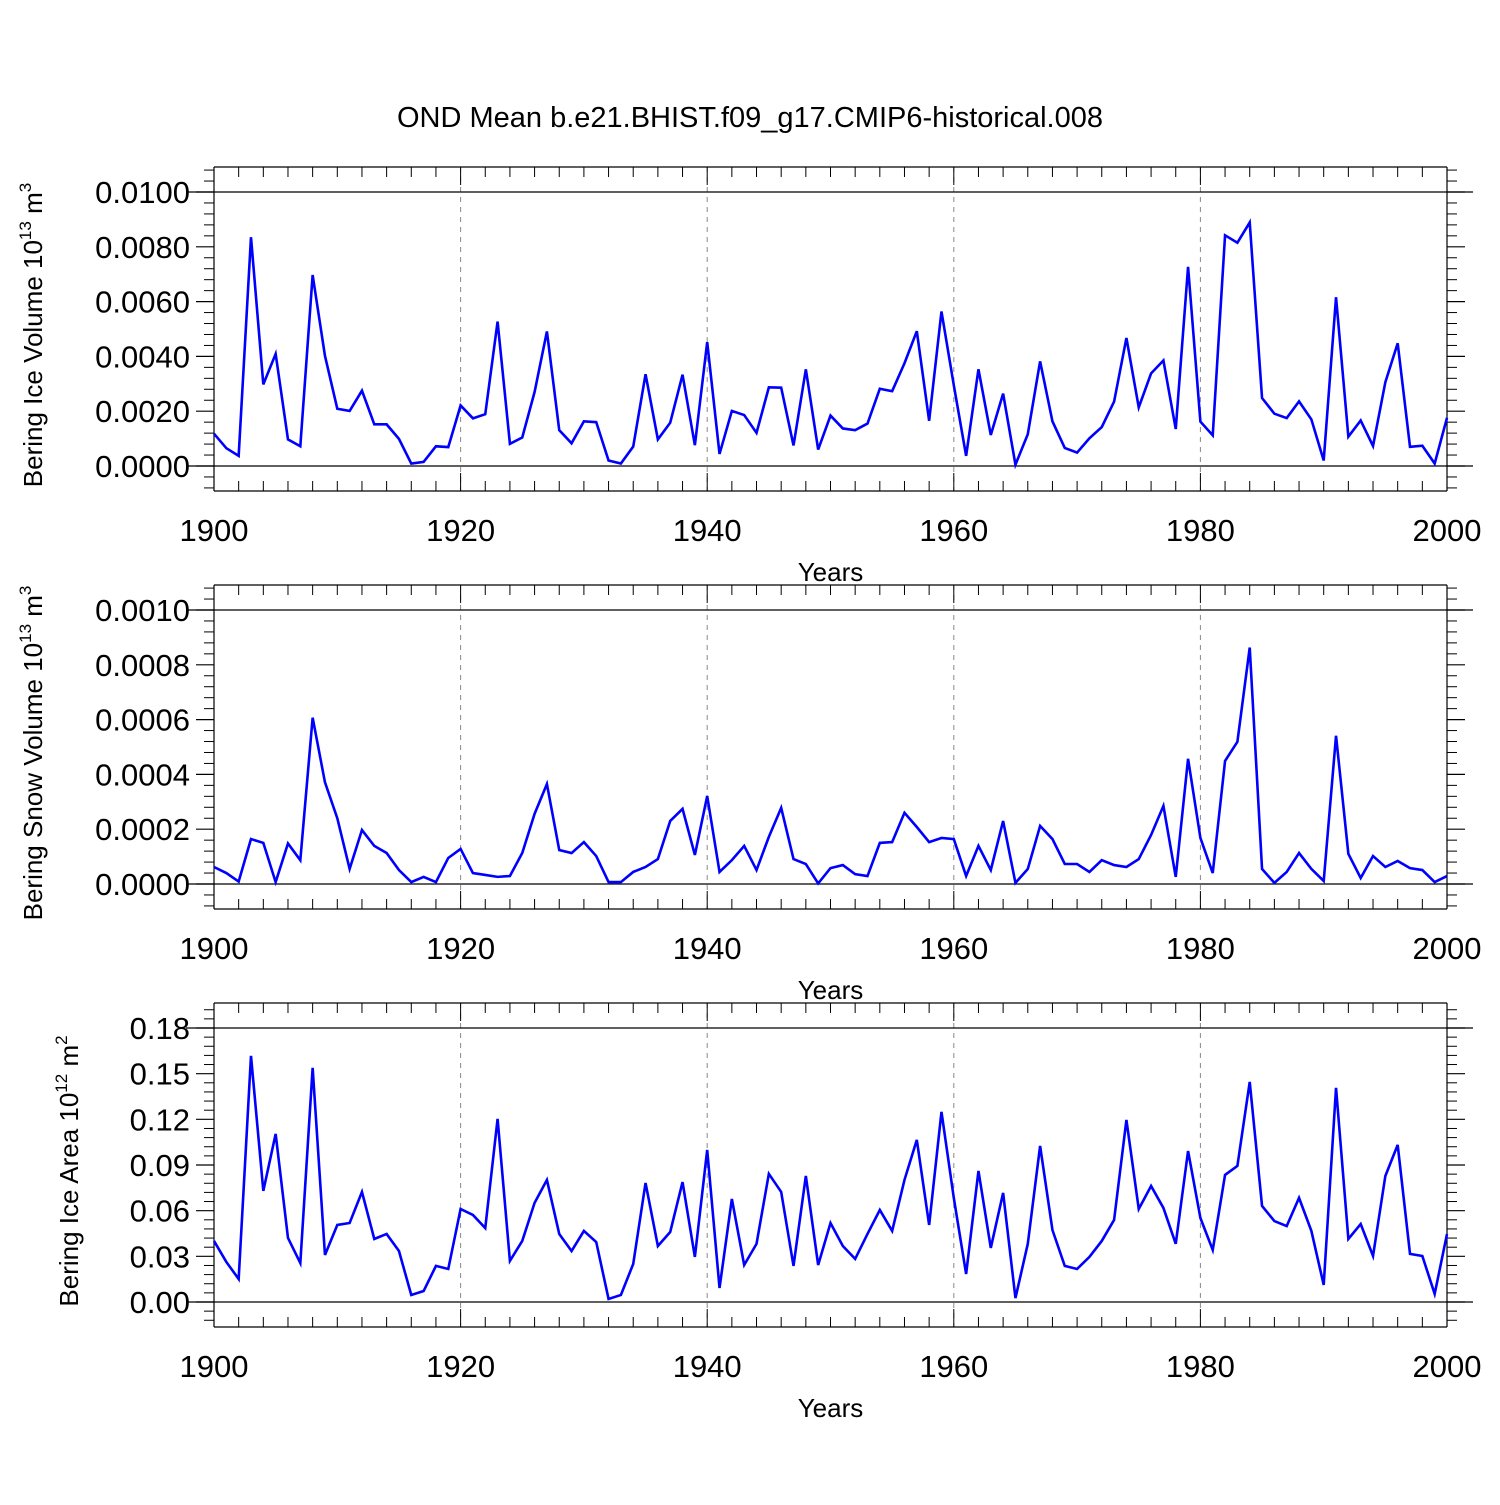 Image resolution: width=1500 pixels, height=1505 pixels. I want to click on panel3-yaxis-title-main: Bering Ice Area 10, so click(69, 1200).